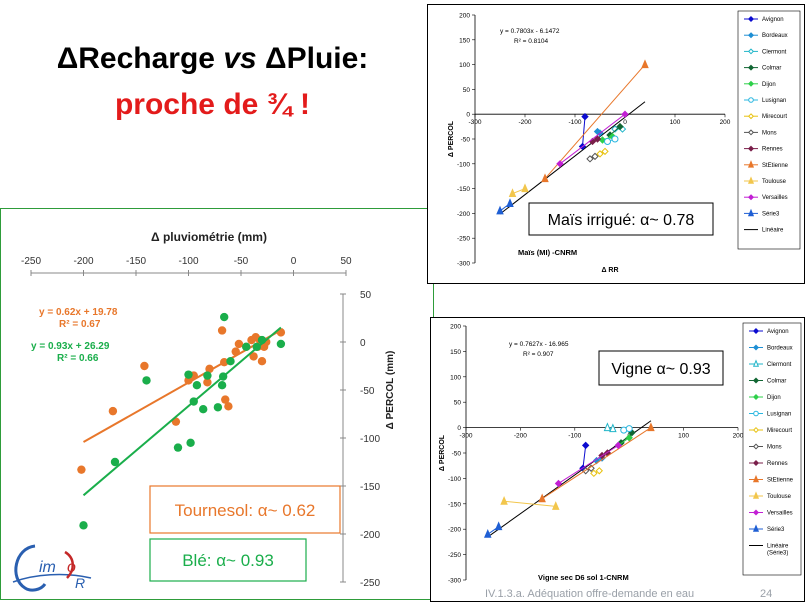 This screenshot has height=609, width=805. I want to click on series-mirecourt, so click(596, 472).